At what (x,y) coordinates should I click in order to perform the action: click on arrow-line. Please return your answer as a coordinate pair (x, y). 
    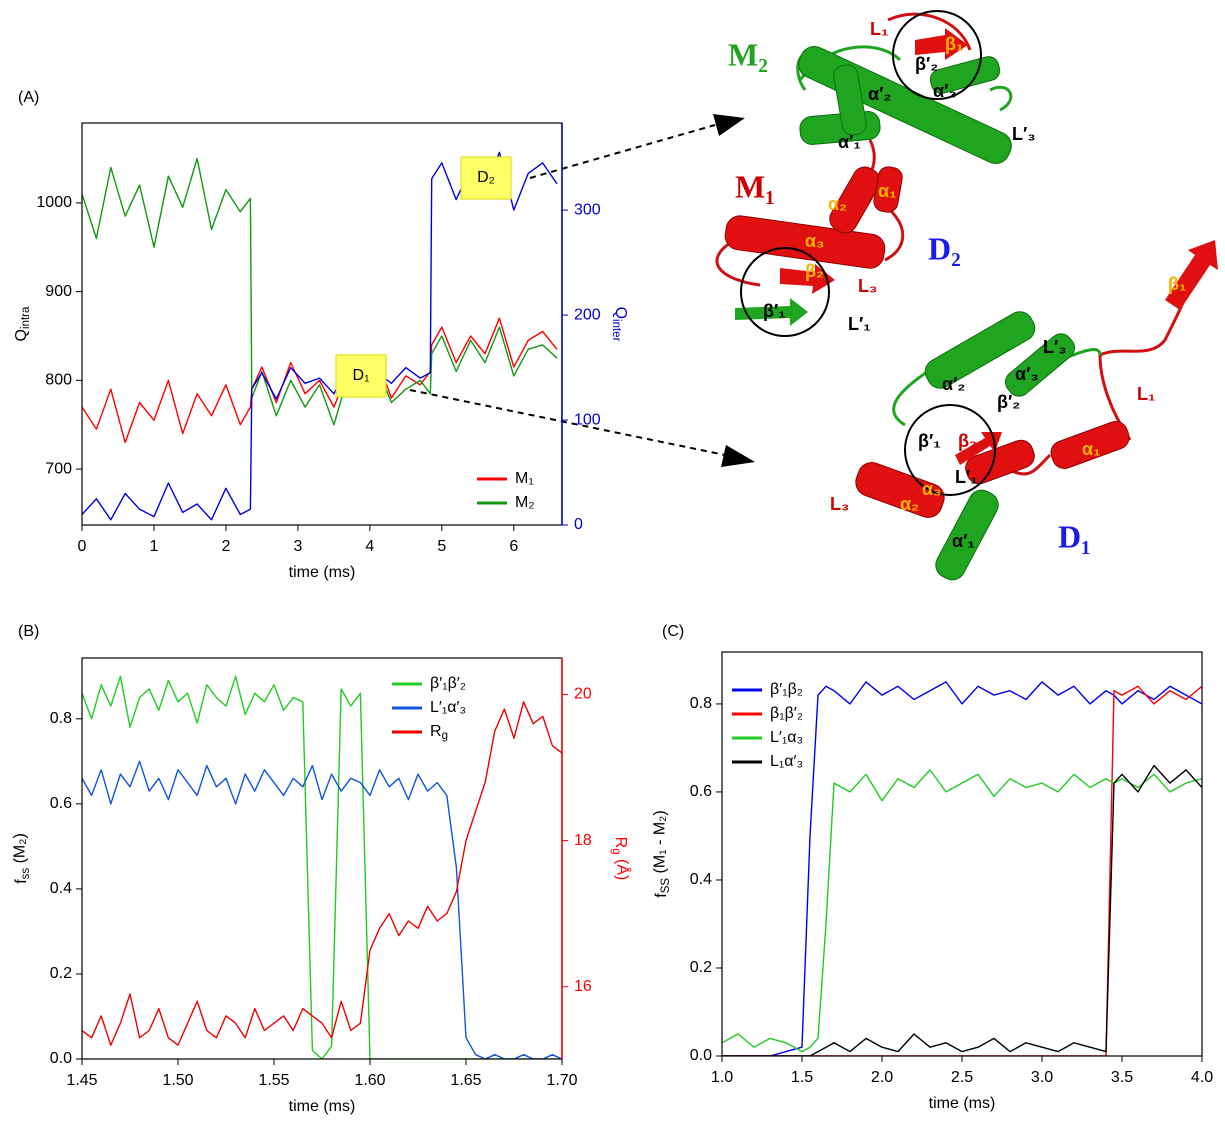
    Looking at the image, I should click on (567, 422).